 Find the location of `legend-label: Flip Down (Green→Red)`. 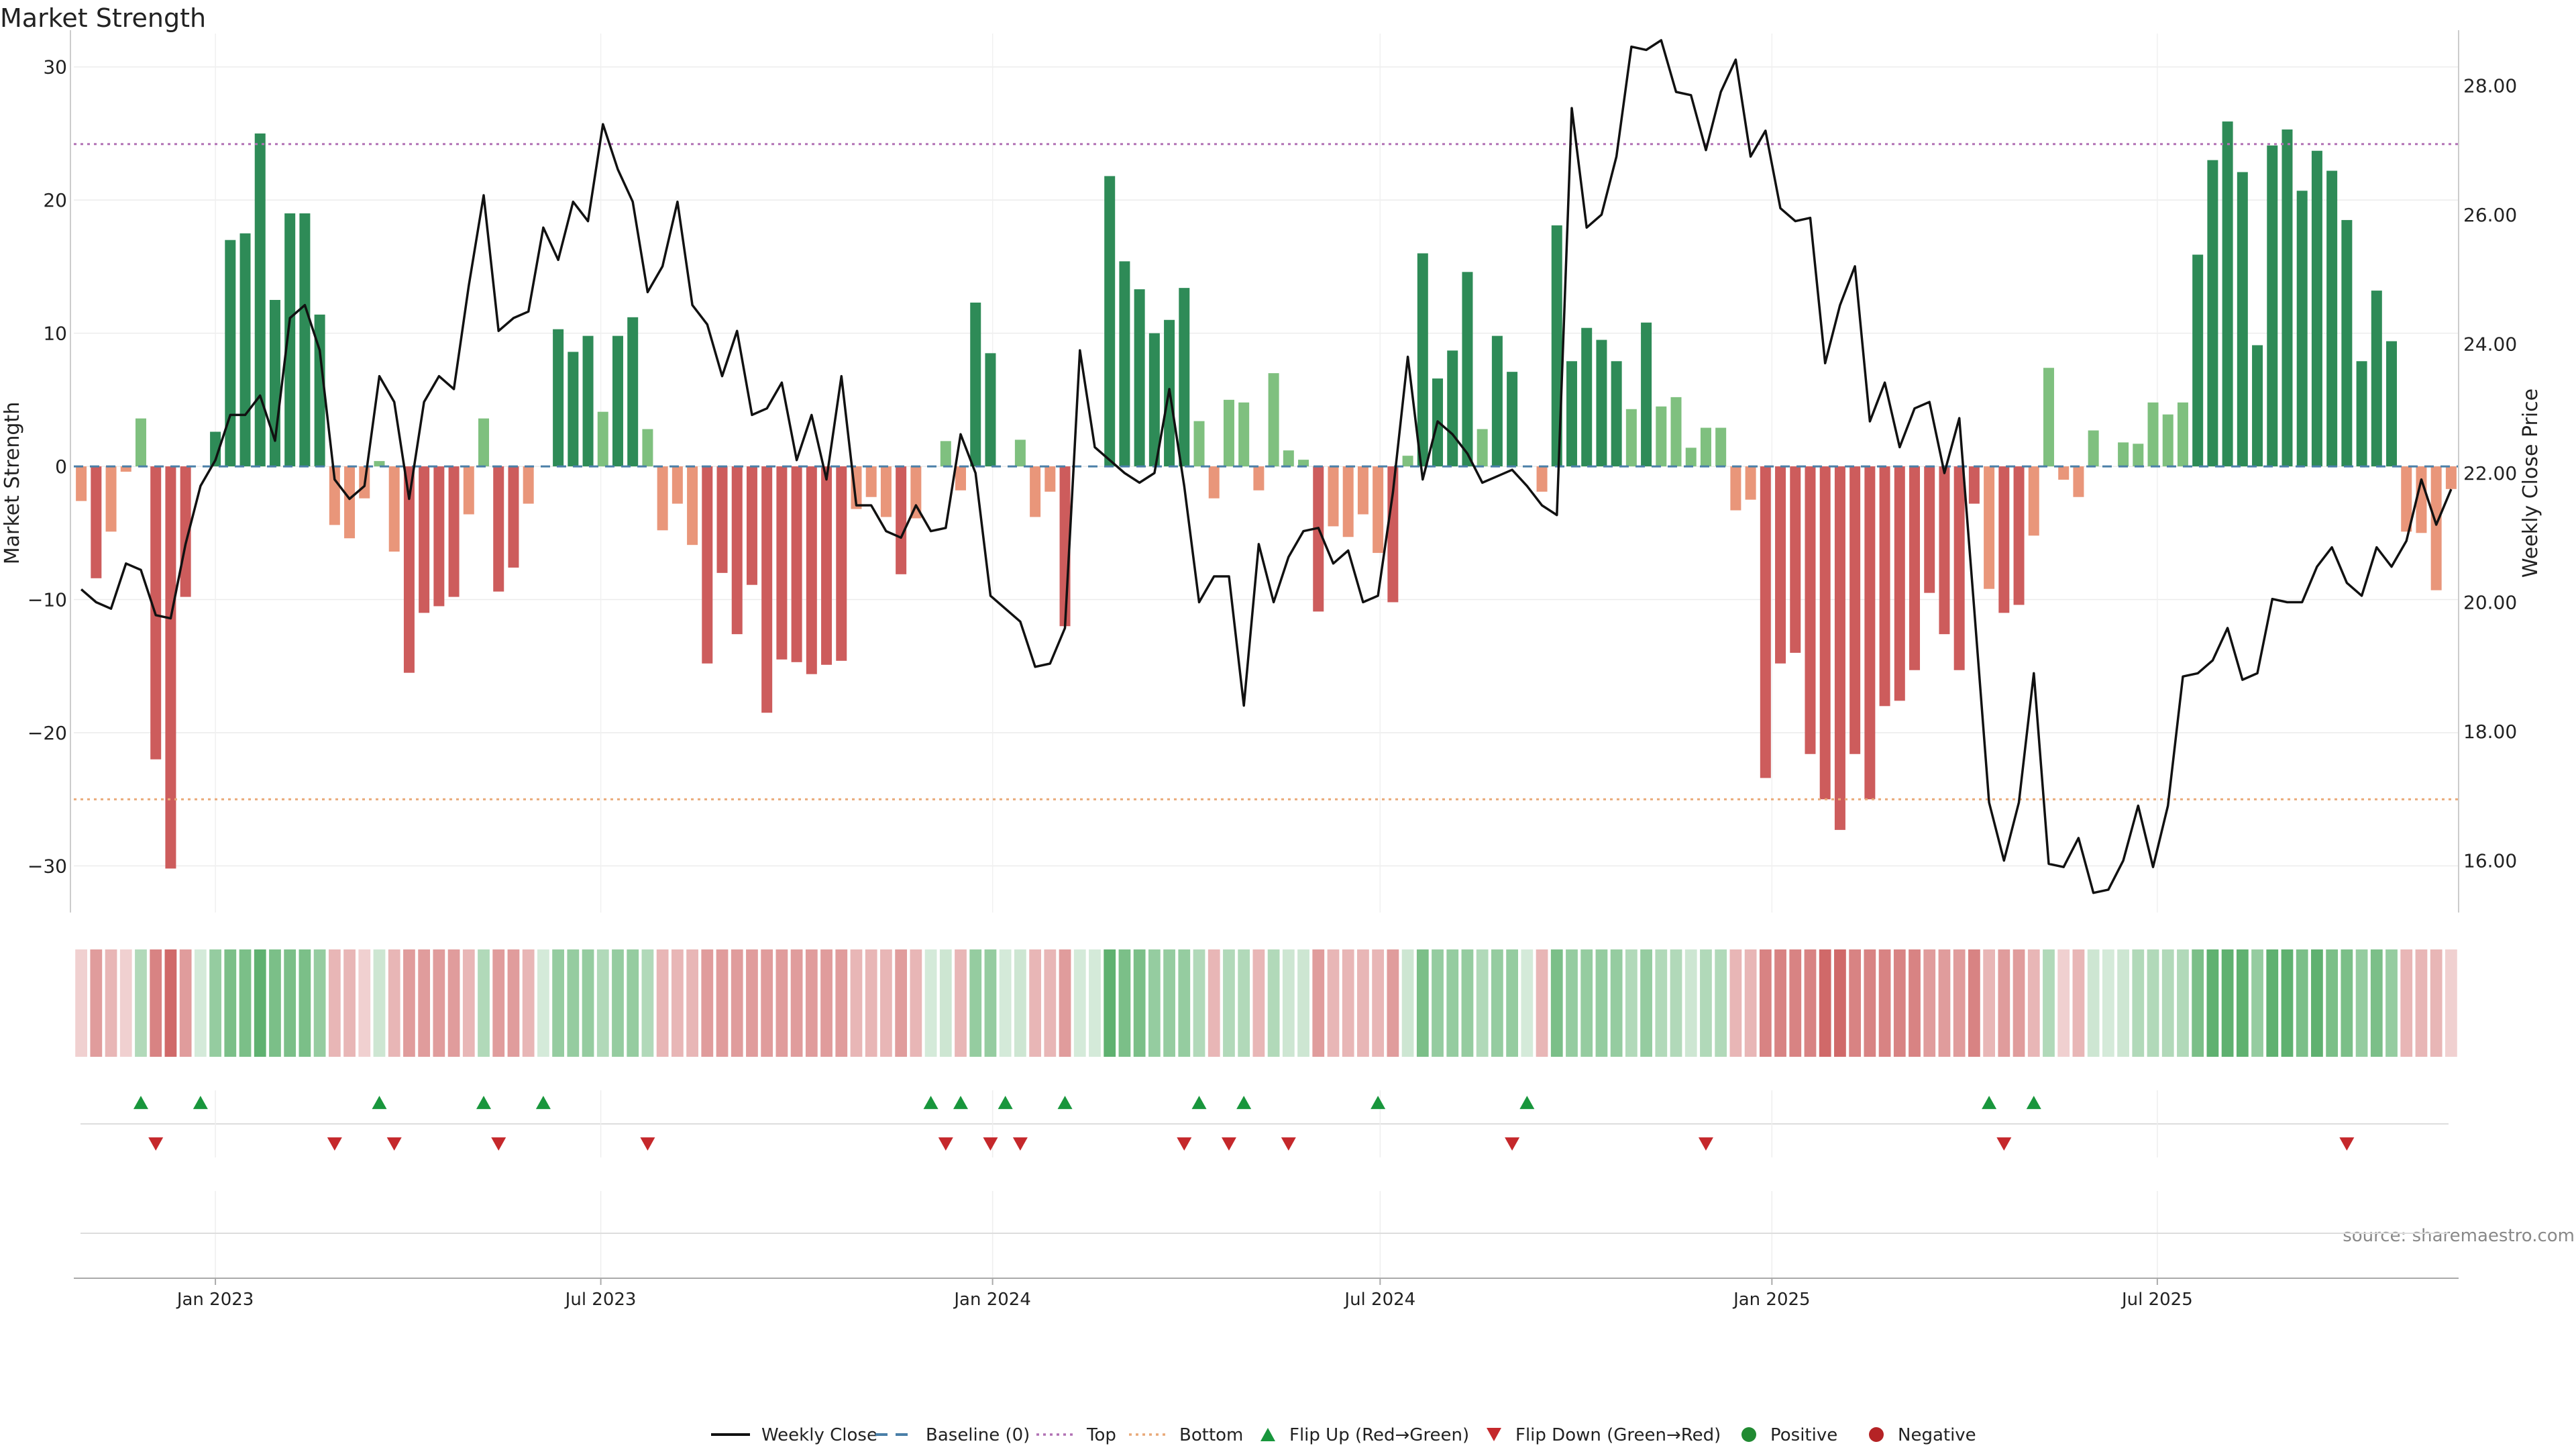

legend-label: Flip Down (Green→Red) is located at coordinates (1618, 1435).